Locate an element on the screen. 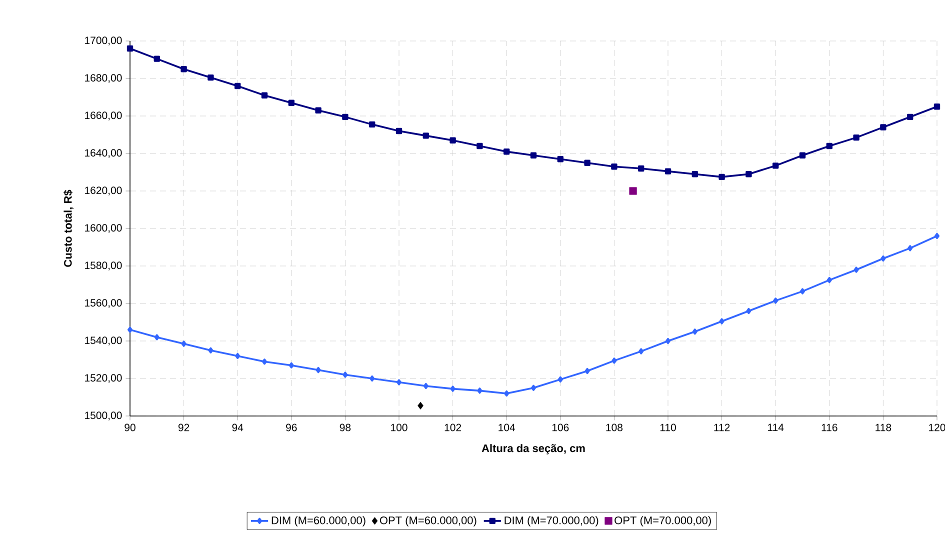 The height and width of the screenshot is (535, 945). y-tick-label: 1700,00 is located at coordinates (103, 41).